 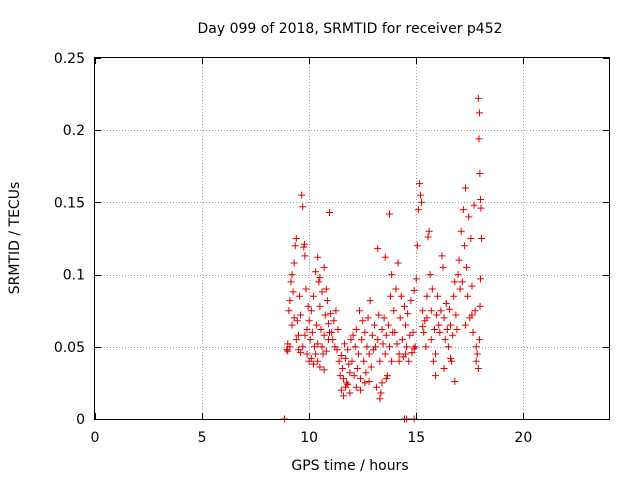 I want to click on y-tick-label: 0.15, so click(x=69, y=203).